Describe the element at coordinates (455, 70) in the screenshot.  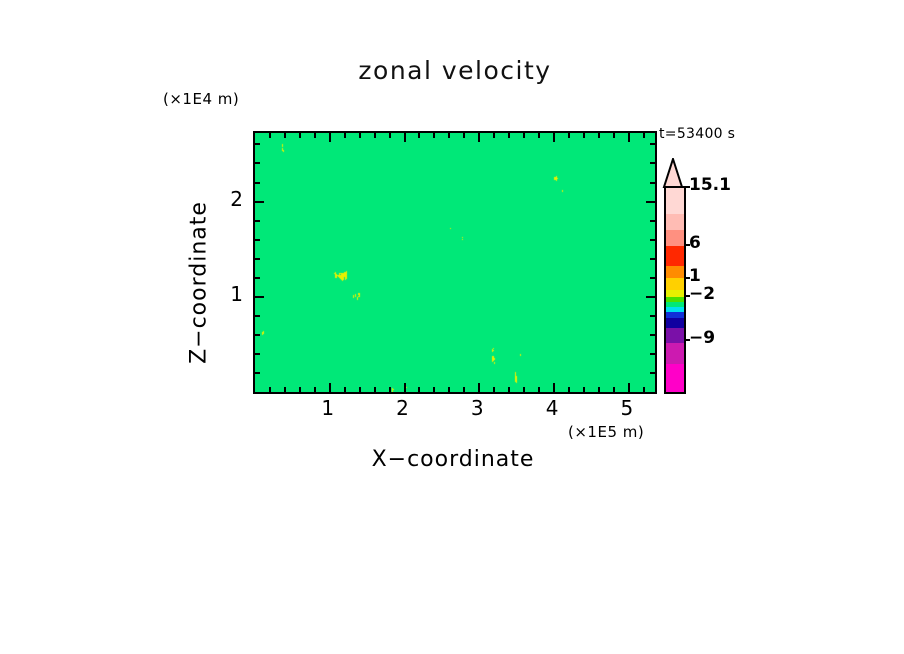
I see `plot-title-text: zonal velocity` at that location.